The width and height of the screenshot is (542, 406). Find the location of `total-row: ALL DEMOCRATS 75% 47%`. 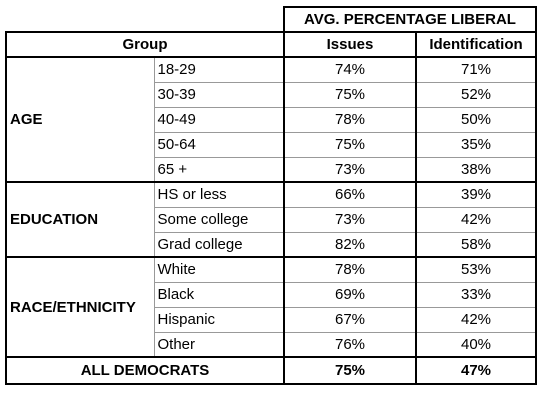

total-row: ALL DEMOCRATS 75% 47% is located at coordinates (271, 370).